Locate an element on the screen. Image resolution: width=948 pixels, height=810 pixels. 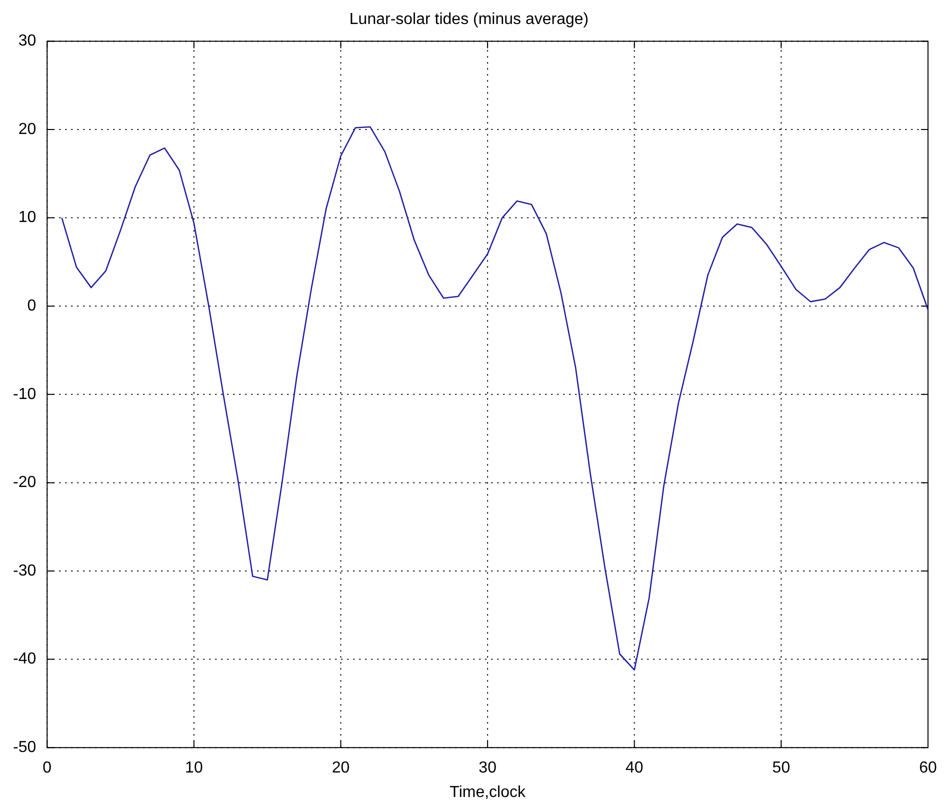
chart-title: Lunar-solar tides (minus average) is located at coordinates (469, 19).